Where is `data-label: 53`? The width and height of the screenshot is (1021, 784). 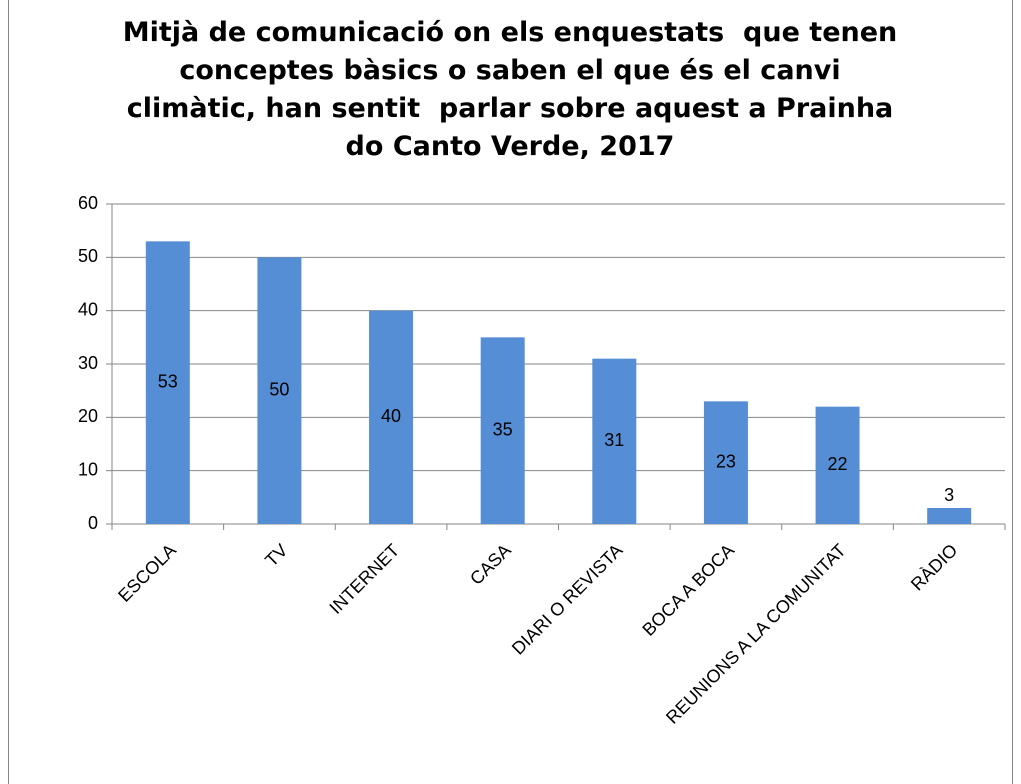 data-label: 53 is located at coordinates (168, 381).